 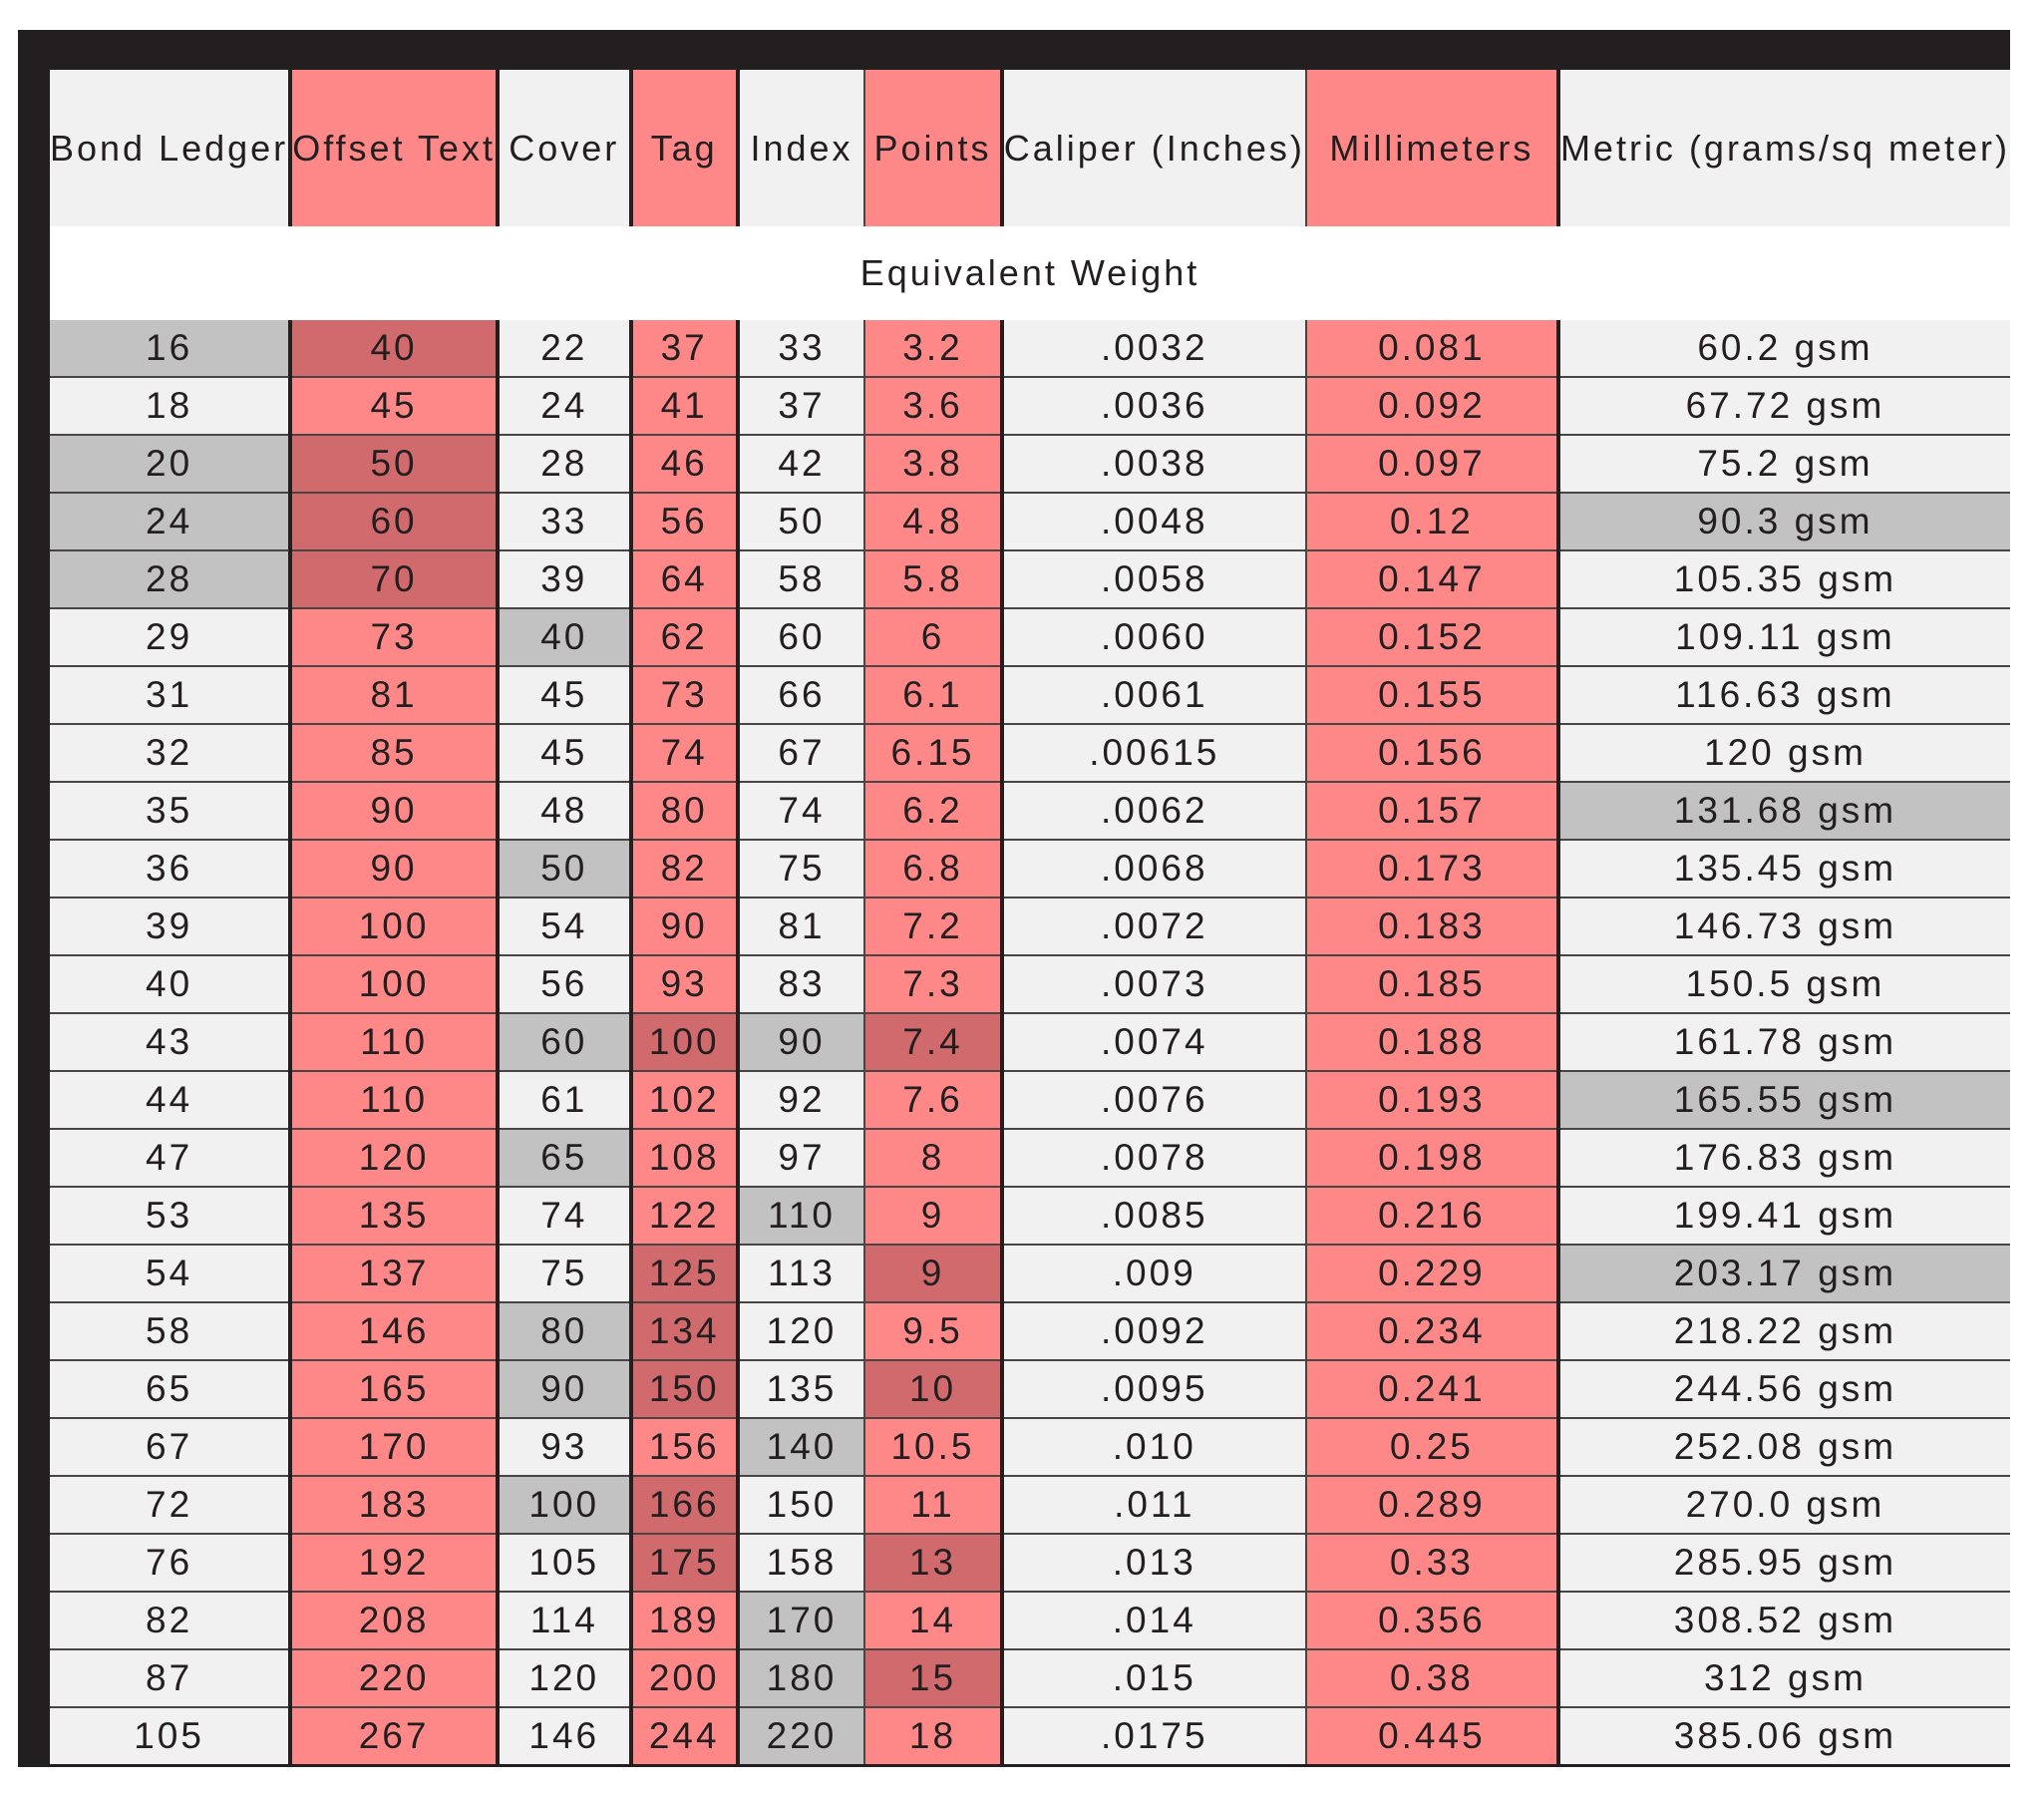 I want to click on table-cell: 67, so click(x=171, y=1446).